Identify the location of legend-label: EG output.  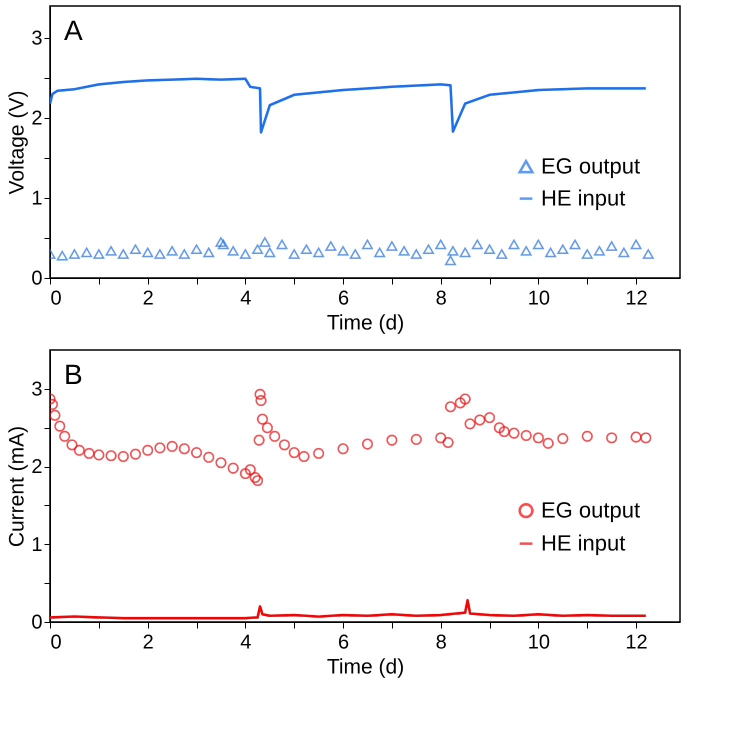
(590, 166).